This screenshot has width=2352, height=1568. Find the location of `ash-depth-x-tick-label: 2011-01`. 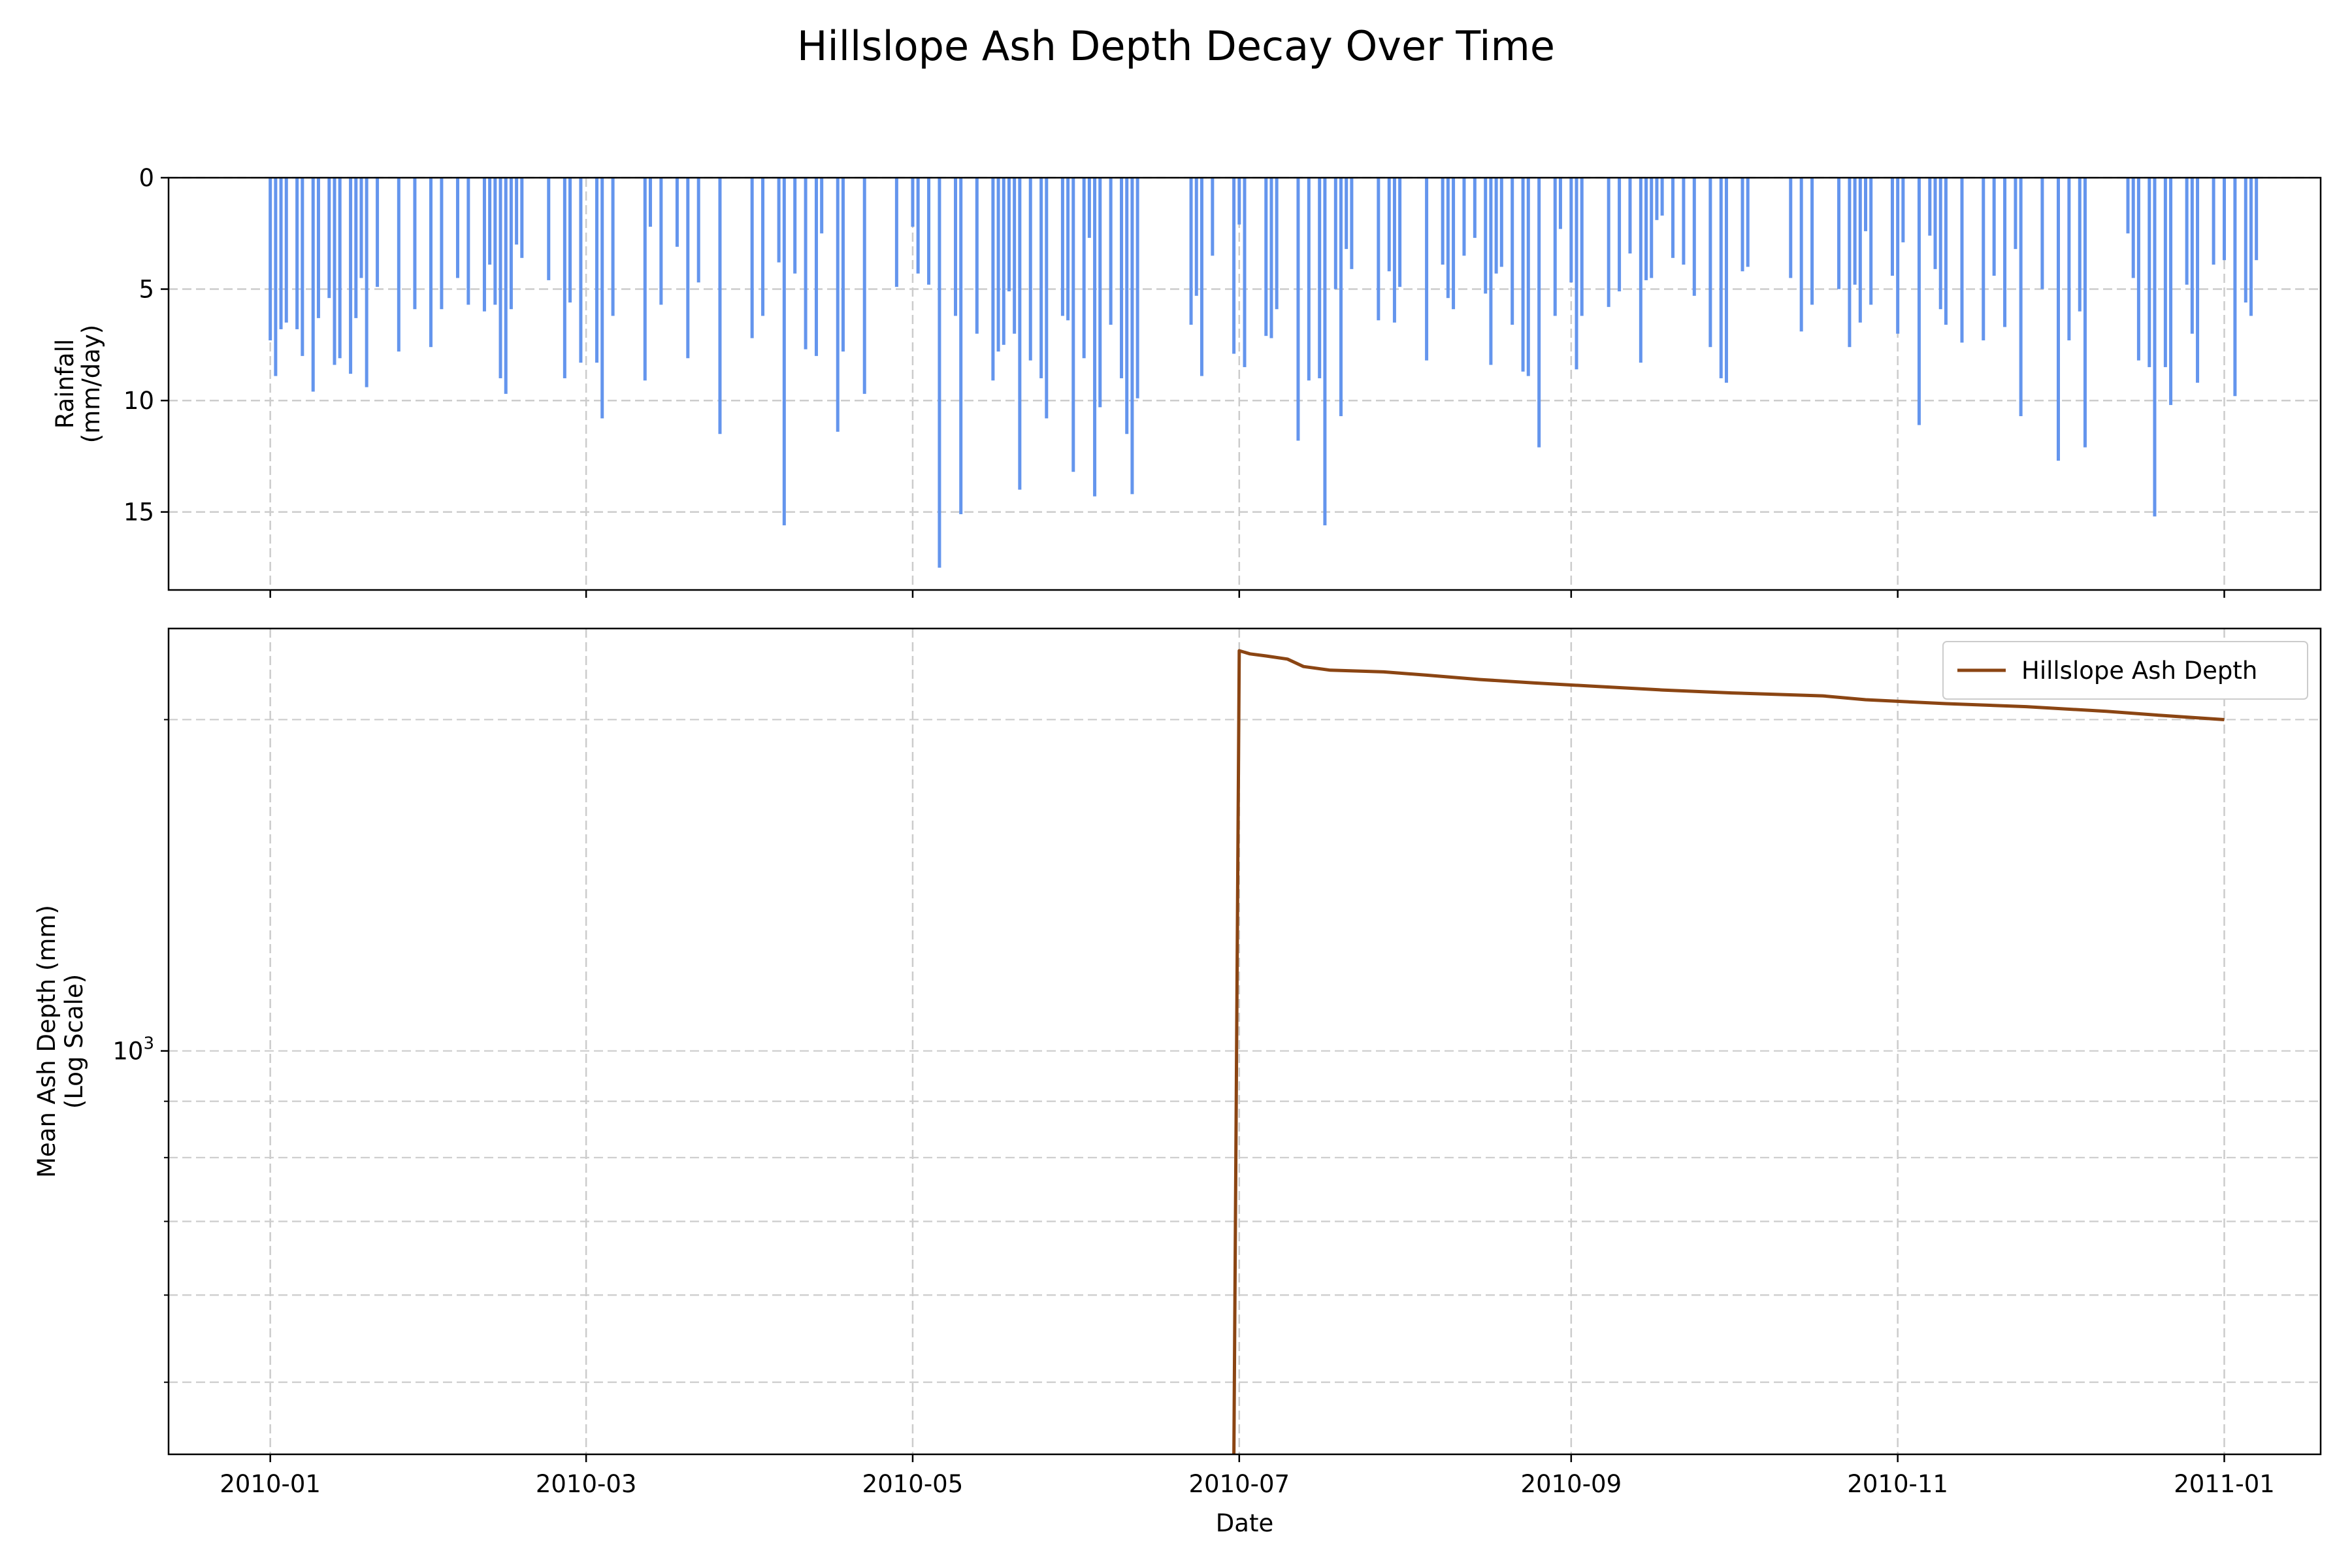

ash-depth-x-tick-label: 2011-01 is located at coordinates (2224, 1484).